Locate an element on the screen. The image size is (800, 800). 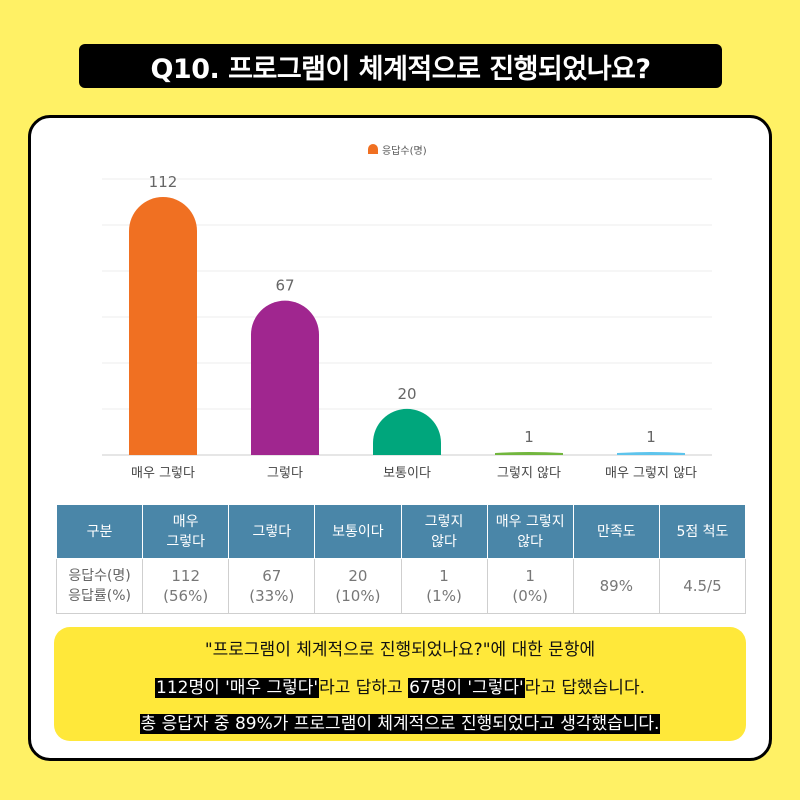
table-header: 매우 그렇지 않다 is located at coordinates (530, 531).